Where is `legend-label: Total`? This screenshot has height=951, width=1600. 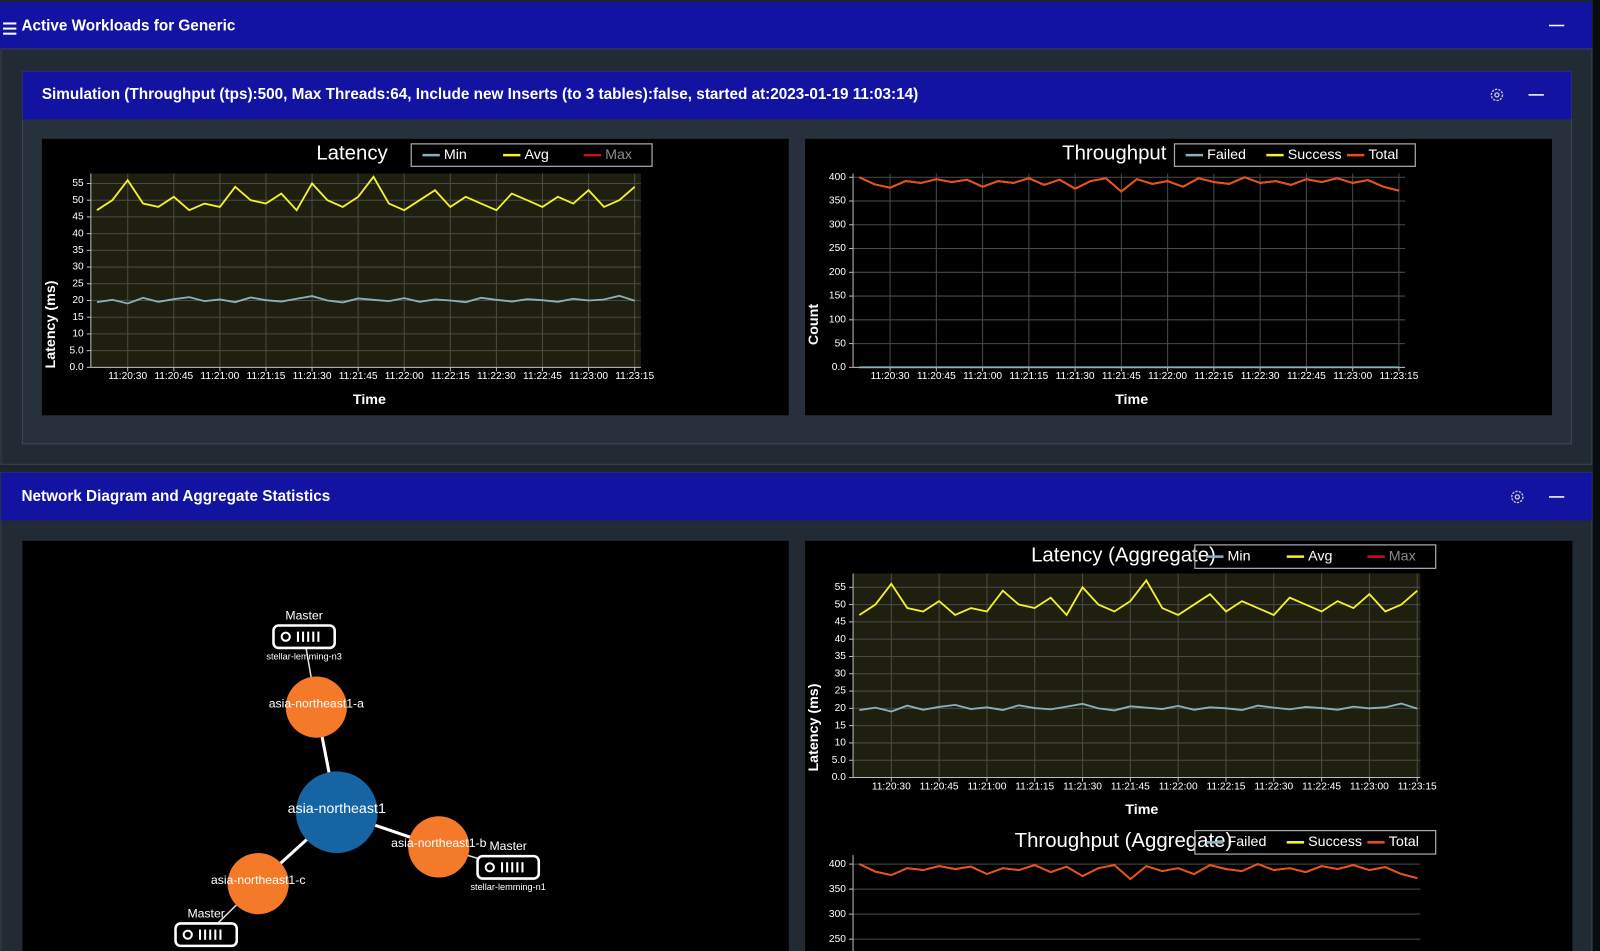
legend-label: Total is located at coordinates (1383, 155).